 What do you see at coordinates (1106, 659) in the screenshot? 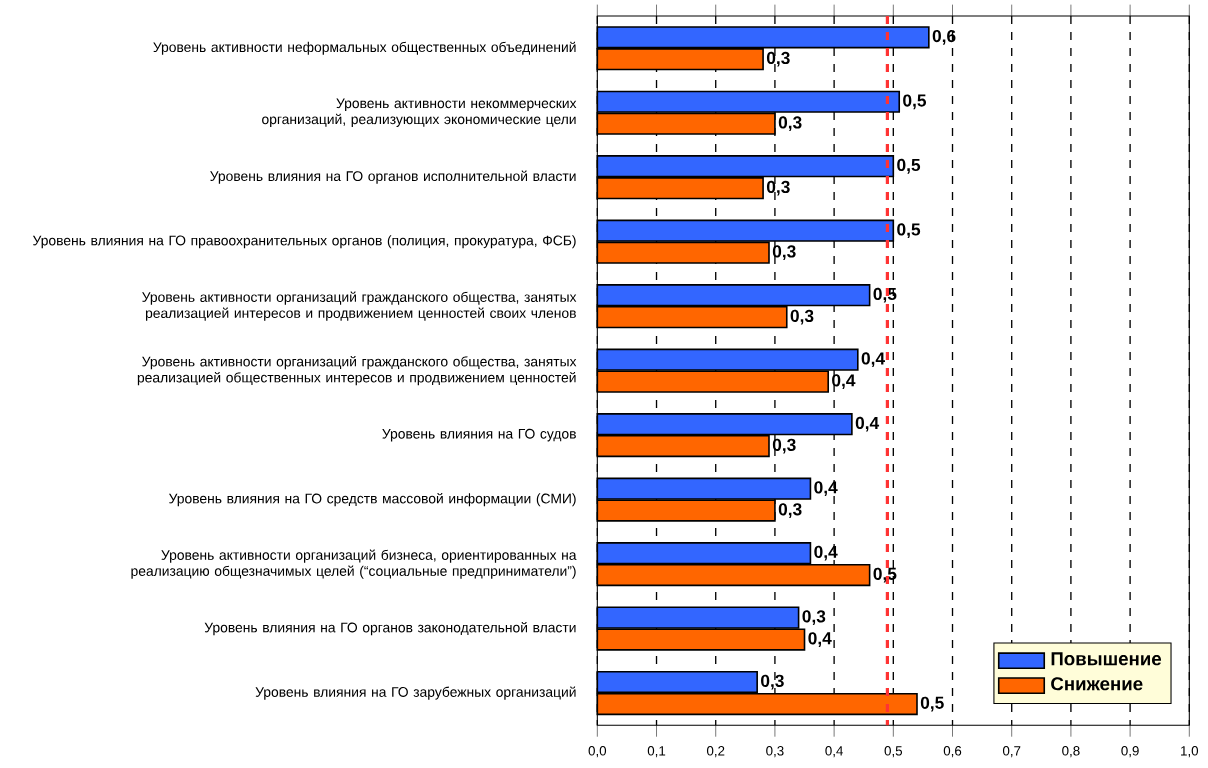
I see `legend-label: Повышение` at bounding box center [1106, 659].